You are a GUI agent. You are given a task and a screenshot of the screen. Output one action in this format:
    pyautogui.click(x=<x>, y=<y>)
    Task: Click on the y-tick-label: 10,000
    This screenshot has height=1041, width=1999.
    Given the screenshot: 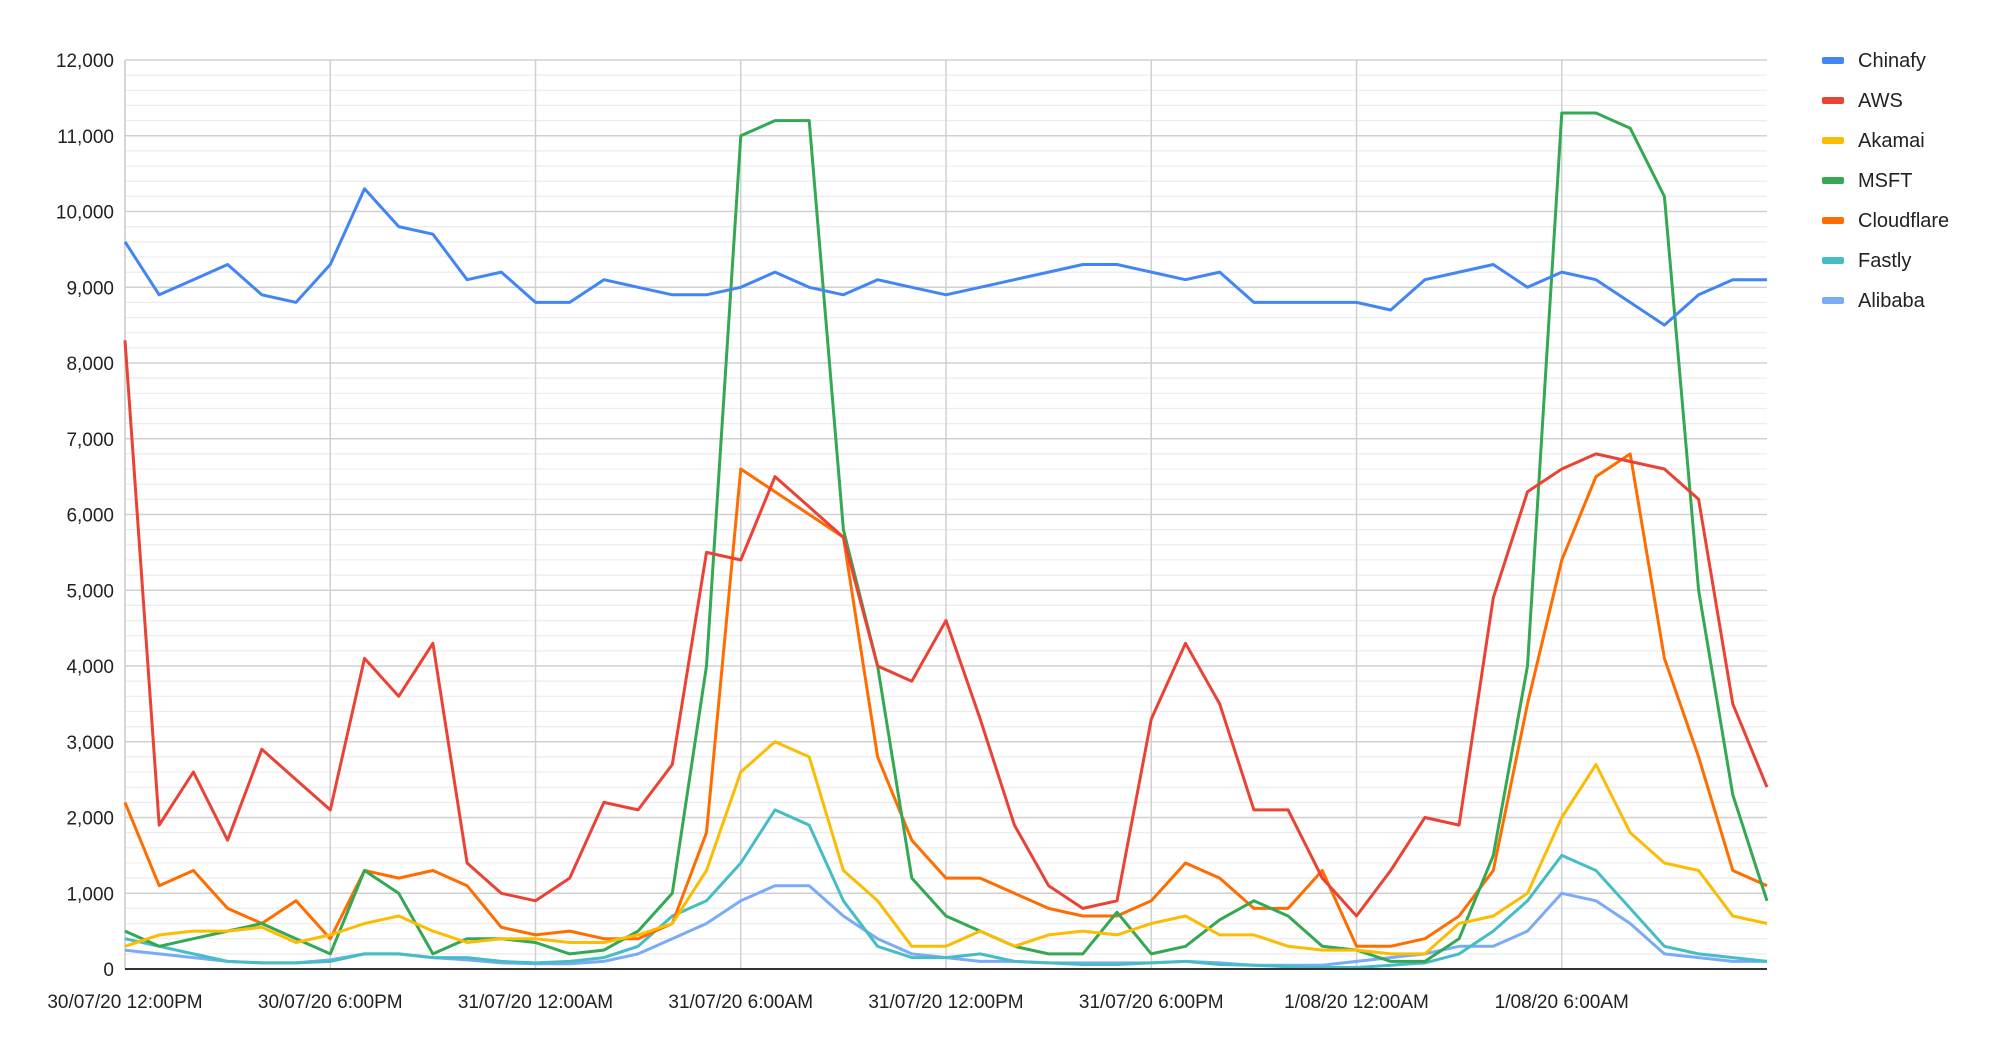 What is the action you would take?
    pyautogui.click(x=85, y=213)
    